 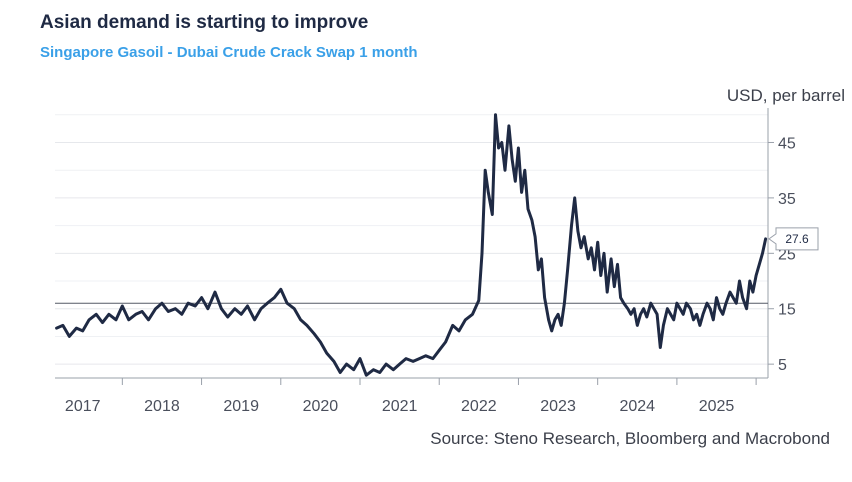 I want to click on y-tick-label-15: 15, so click(x=787, y=310).